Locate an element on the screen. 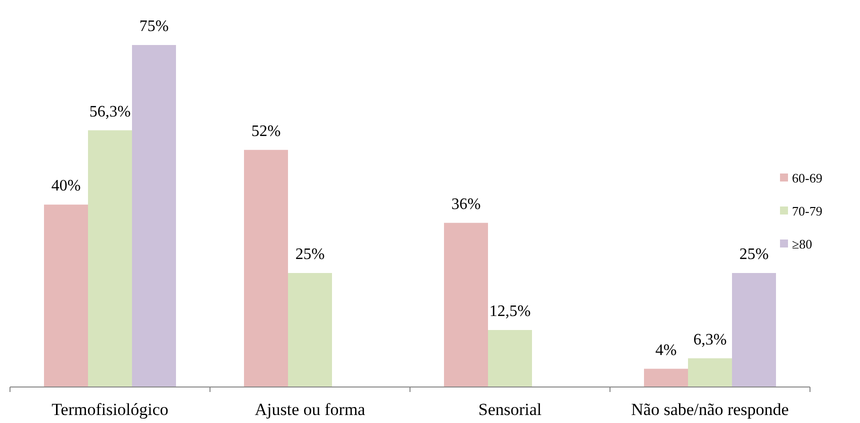 This screenshot has width=860, height=423. data-label: 4% is located at coordinates (666, 350).